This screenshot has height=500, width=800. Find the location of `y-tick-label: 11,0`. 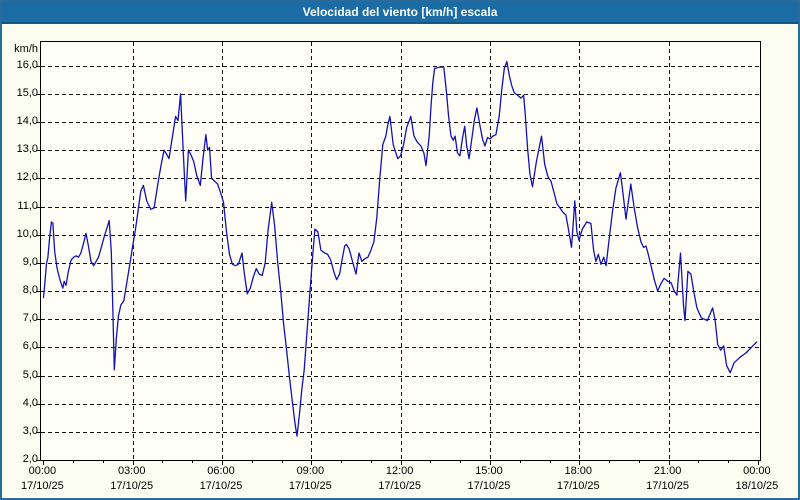

y-tick-label: 11,0 is located at coordinates (27, 205).